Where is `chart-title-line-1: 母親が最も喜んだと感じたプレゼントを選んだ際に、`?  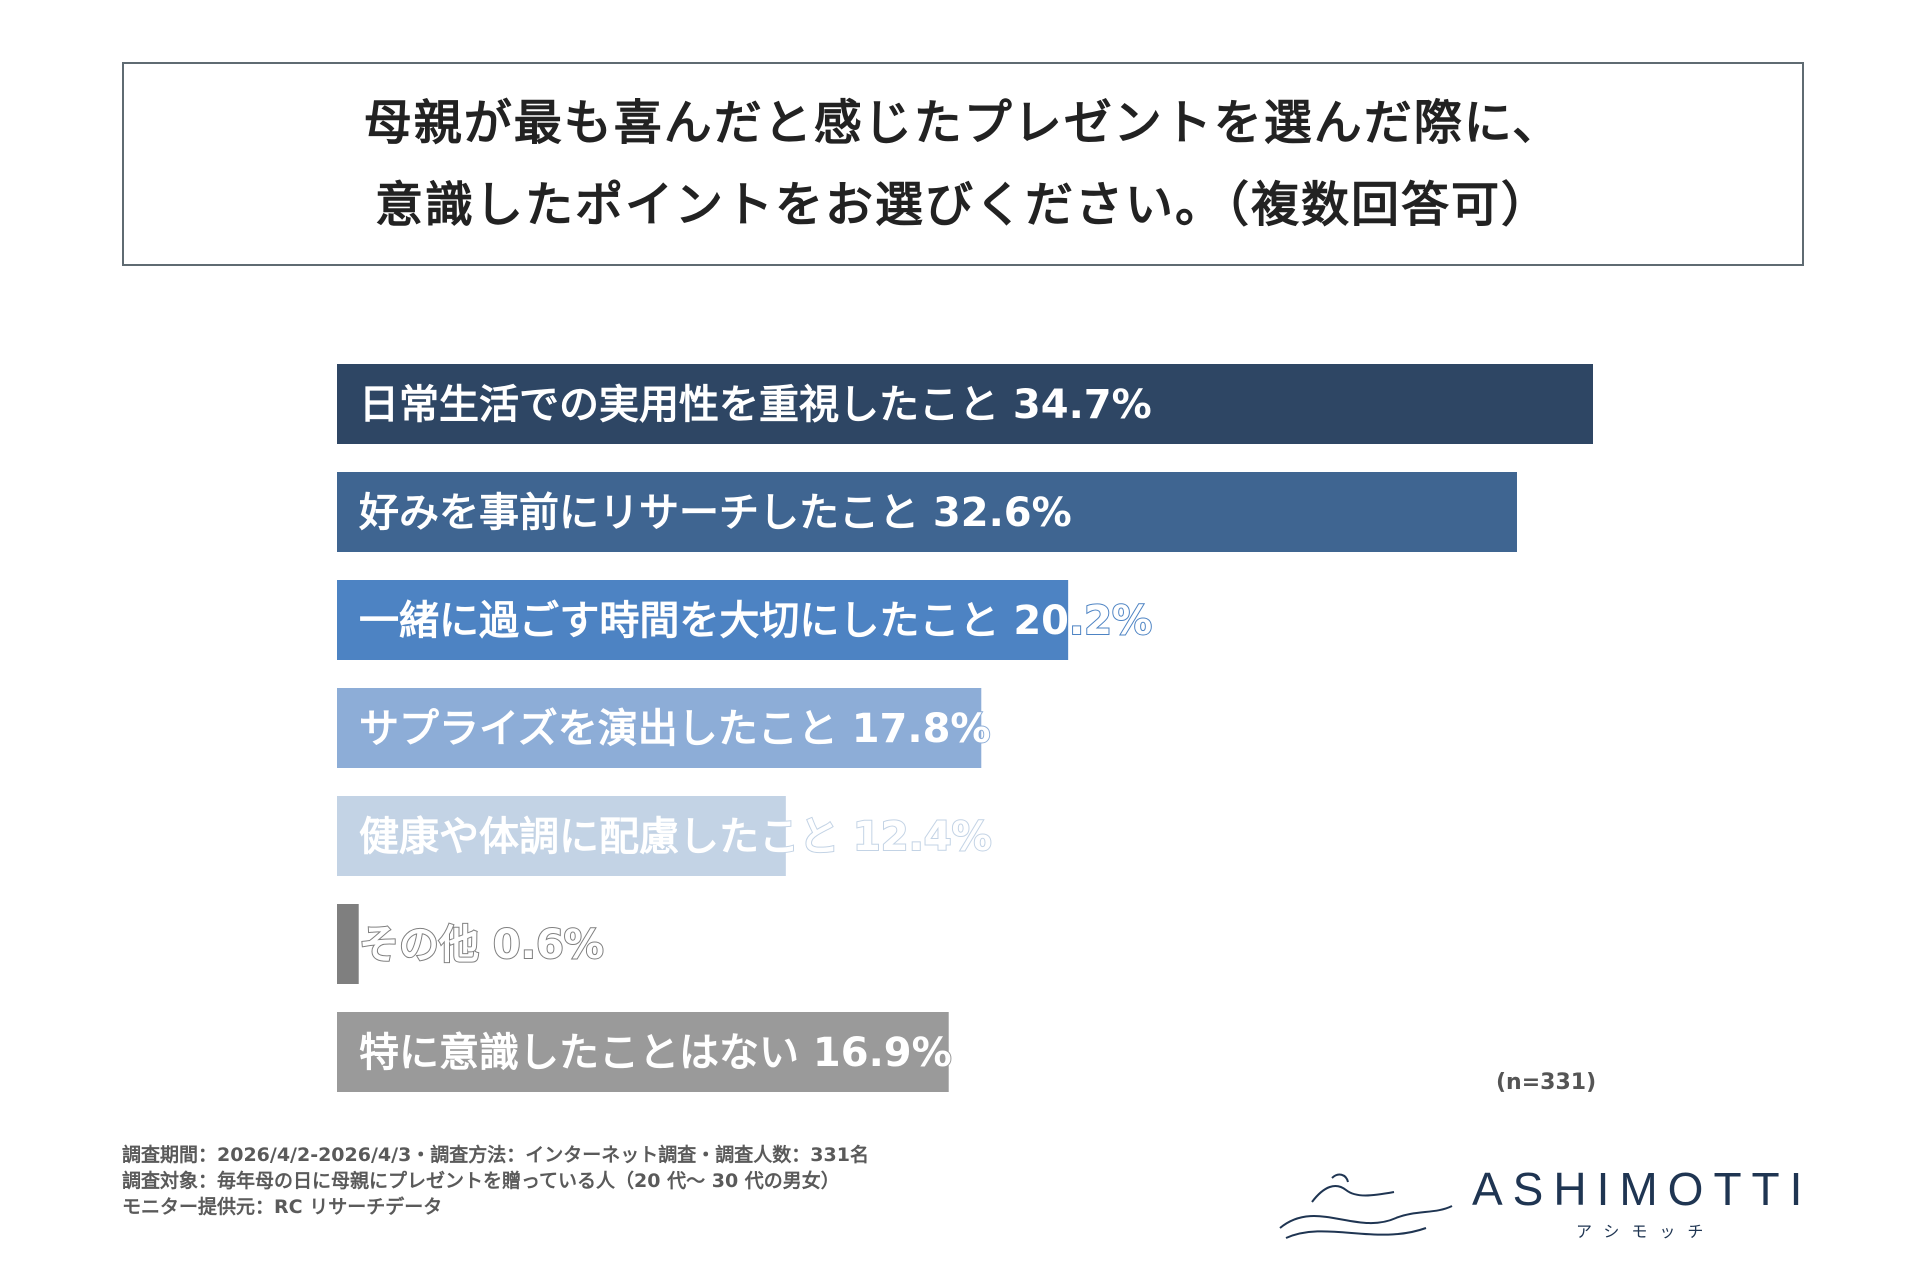
chart-title-line-1: 母親が最も喜んだと感じたプレゼントを選んだ際に、 is located at coordinates (963, 123).